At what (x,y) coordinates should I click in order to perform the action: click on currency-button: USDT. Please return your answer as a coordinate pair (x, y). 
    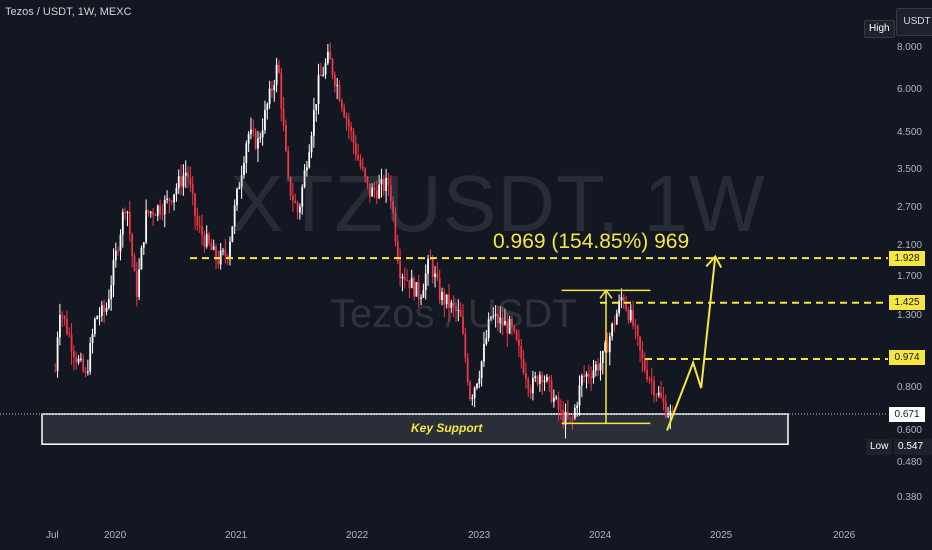
    Looking at the image, I should click on (914, 22).